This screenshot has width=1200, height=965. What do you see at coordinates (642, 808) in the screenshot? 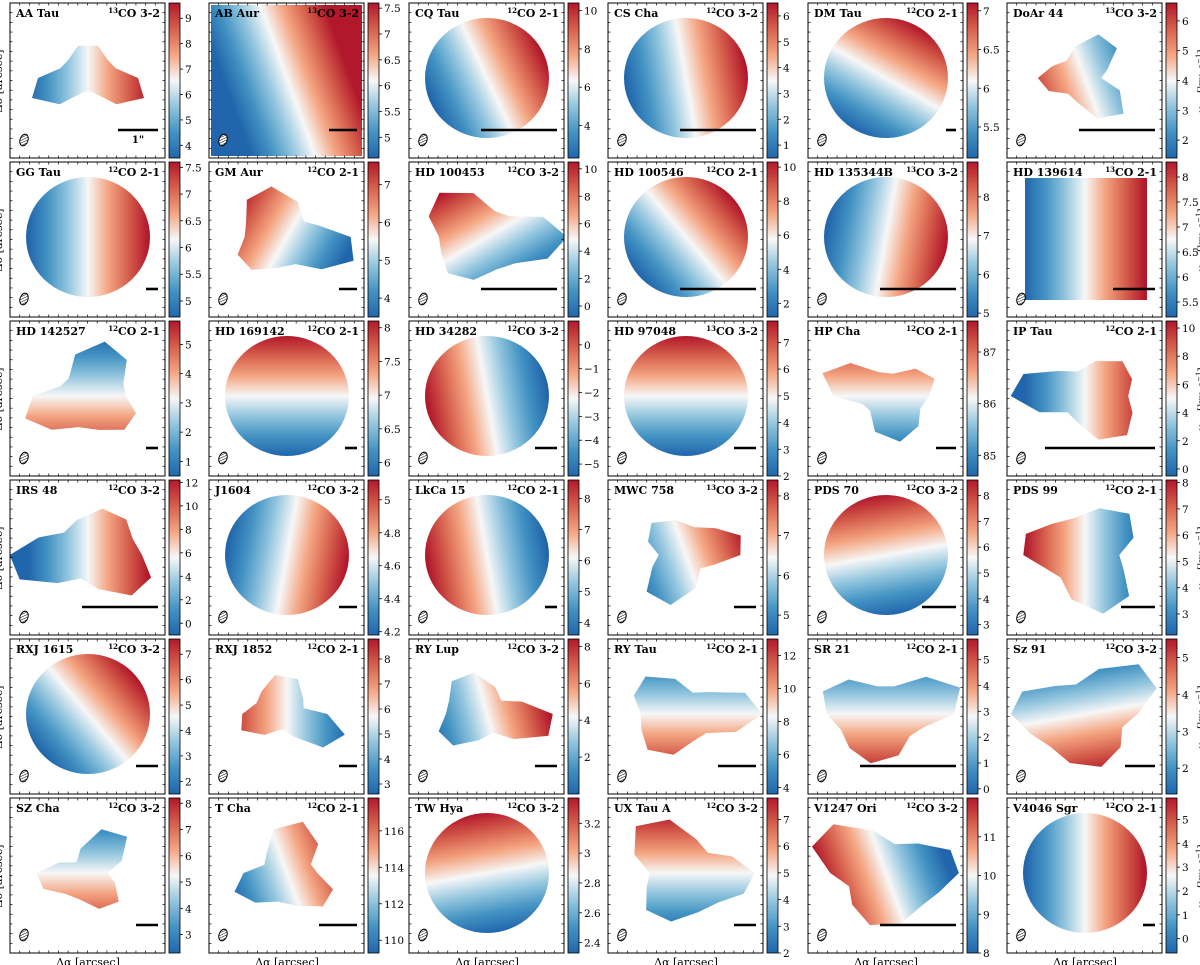
I see `panel-title: UX Tau A` at bounding box center [642, 808].